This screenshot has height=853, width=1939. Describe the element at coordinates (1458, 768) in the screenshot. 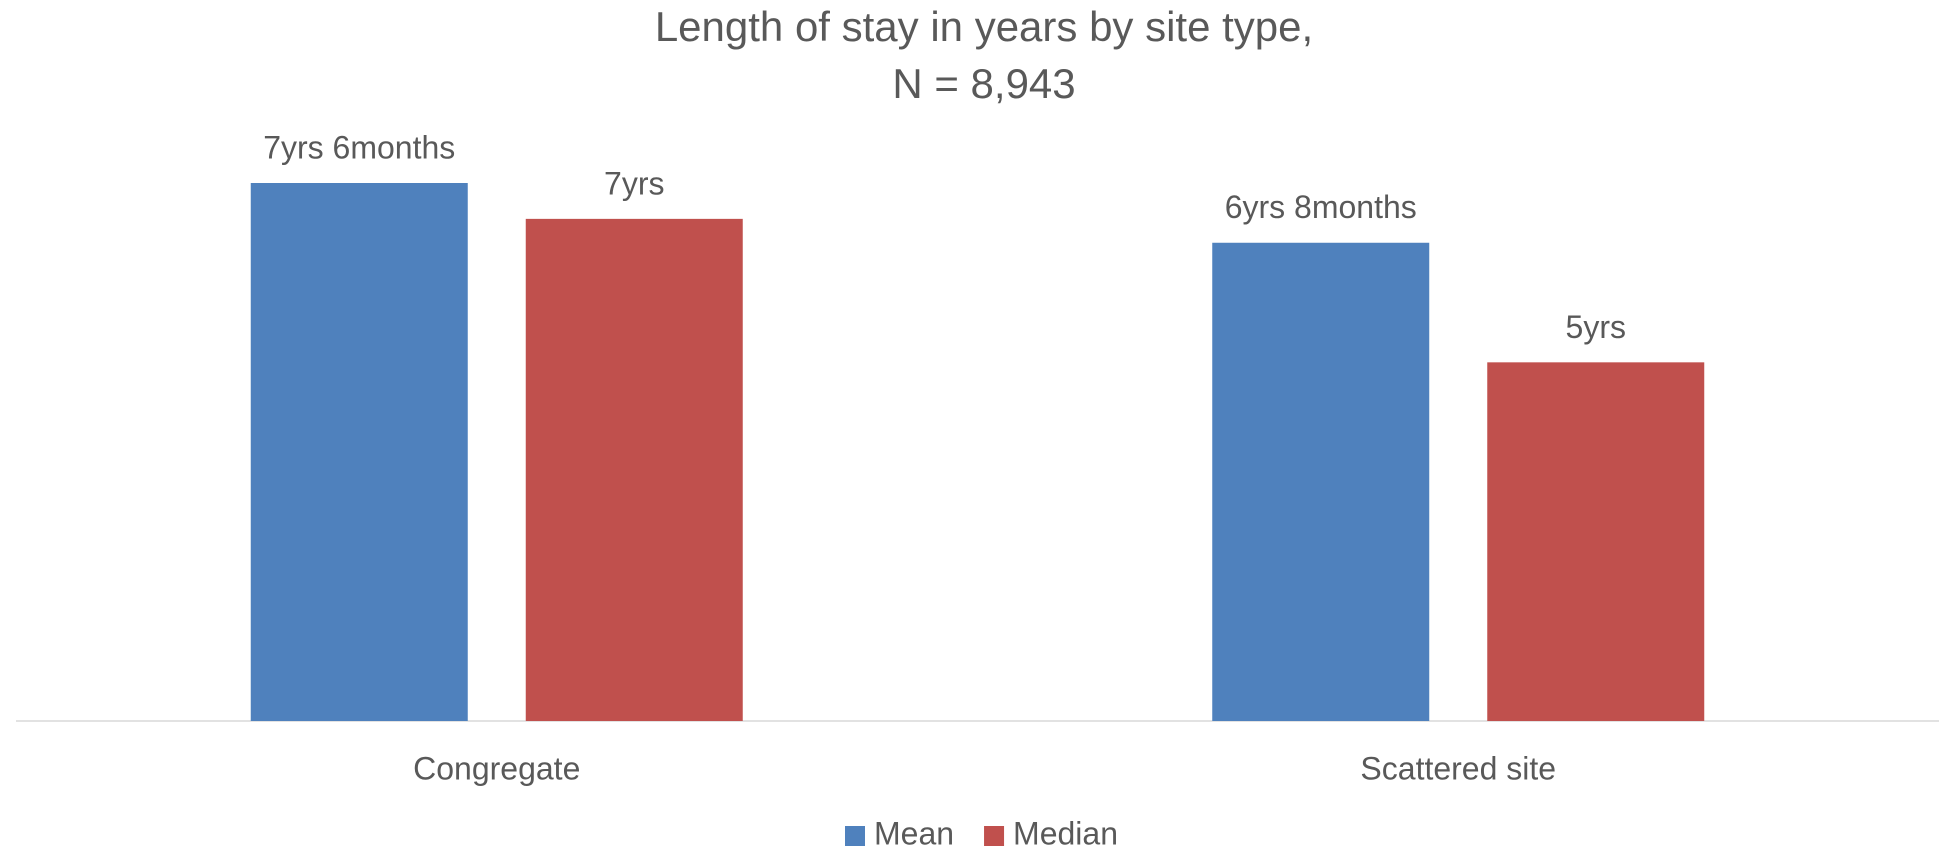

I see `x-tick-label: Scattered site` at that location.